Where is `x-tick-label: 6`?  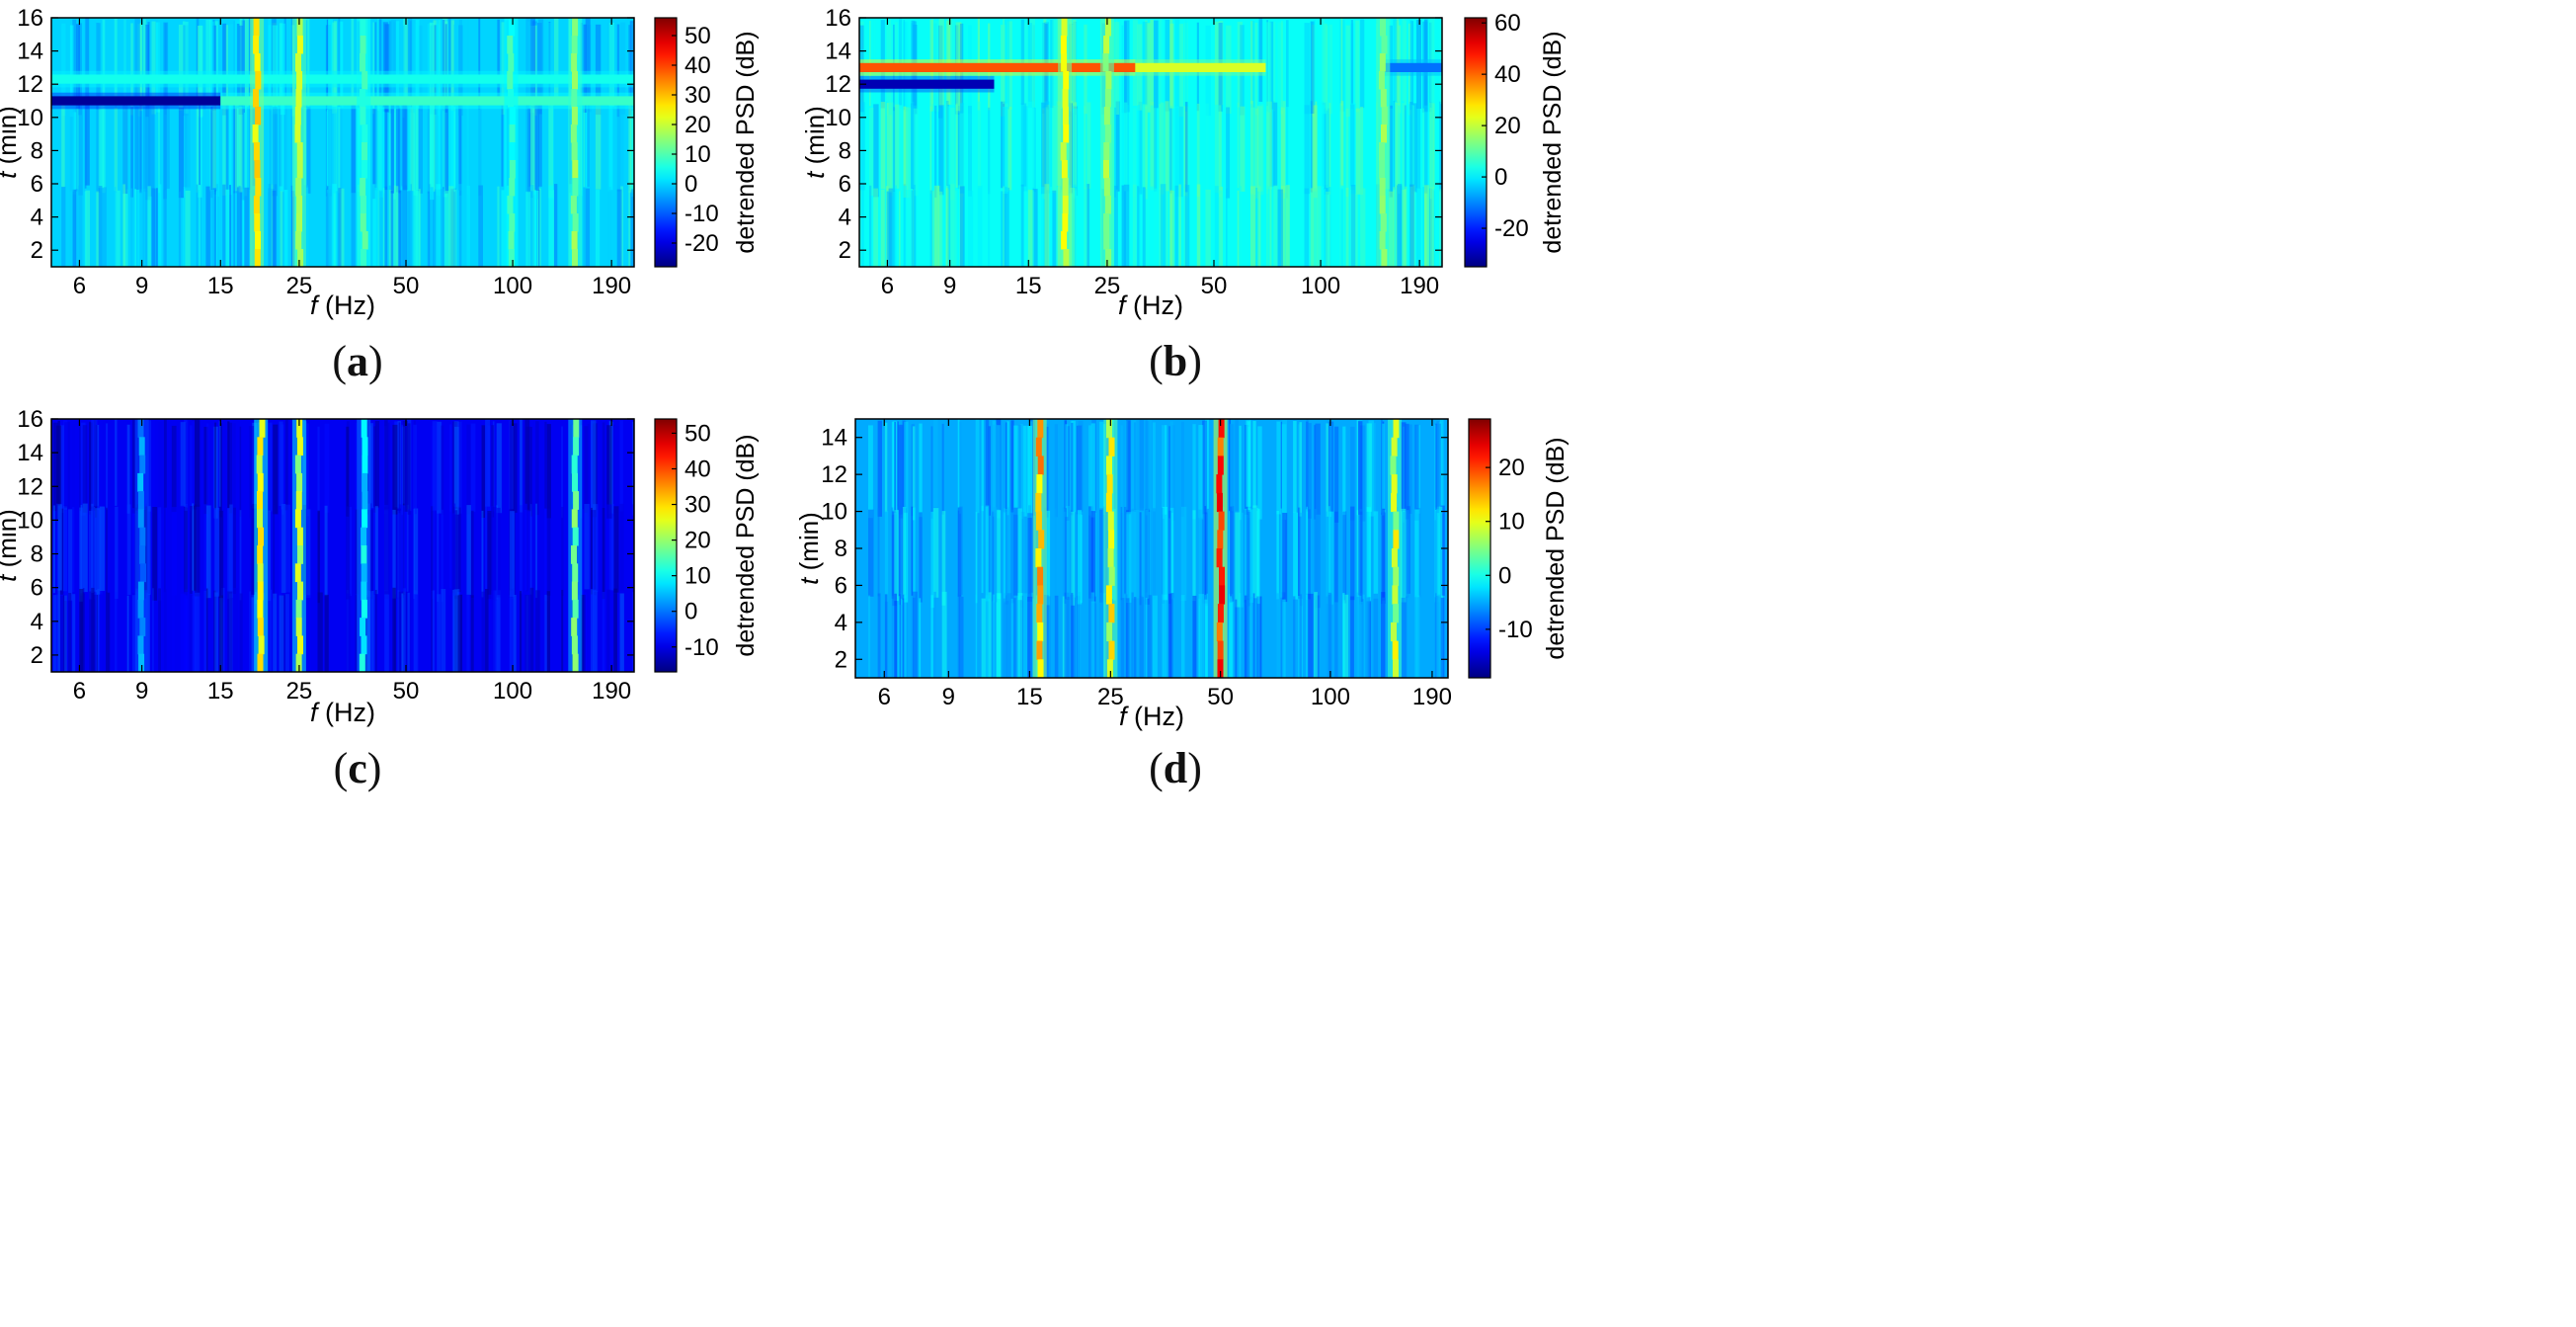
x-tick-label: 6 is located at coordinates (79, 286).